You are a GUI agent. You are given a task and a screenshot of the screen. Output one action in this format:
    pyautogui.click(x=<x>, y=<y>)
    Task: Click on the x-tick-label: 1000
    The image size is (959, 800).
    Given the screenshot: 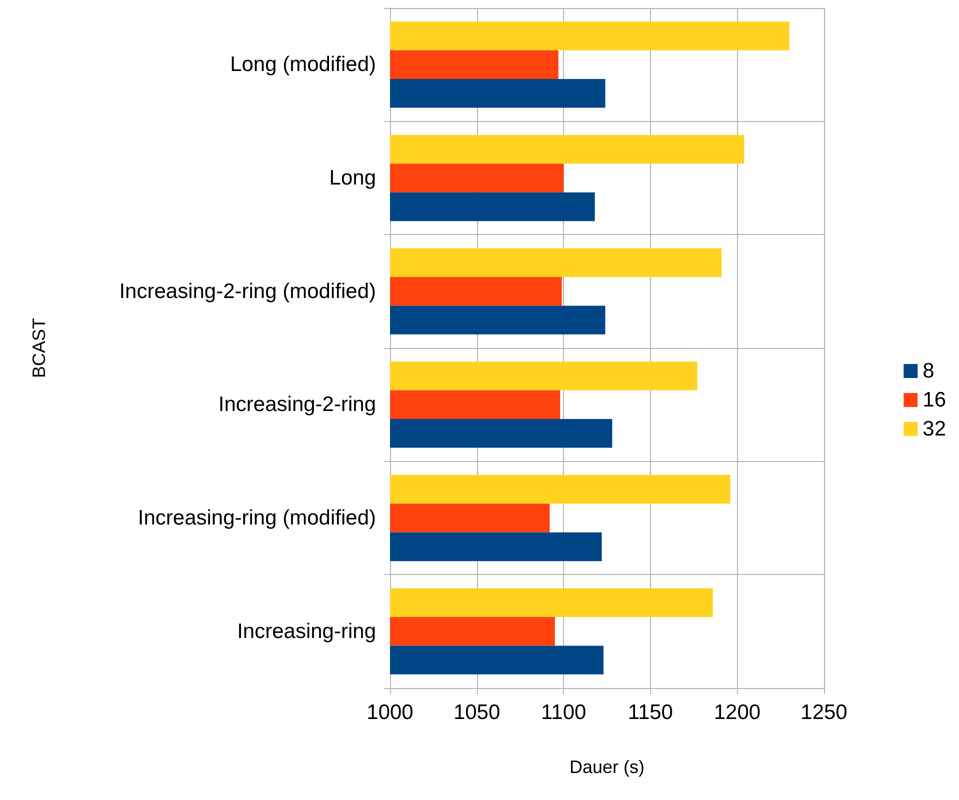 What is the action you would take?
    pyautogui.click(x=390, y=712)
    